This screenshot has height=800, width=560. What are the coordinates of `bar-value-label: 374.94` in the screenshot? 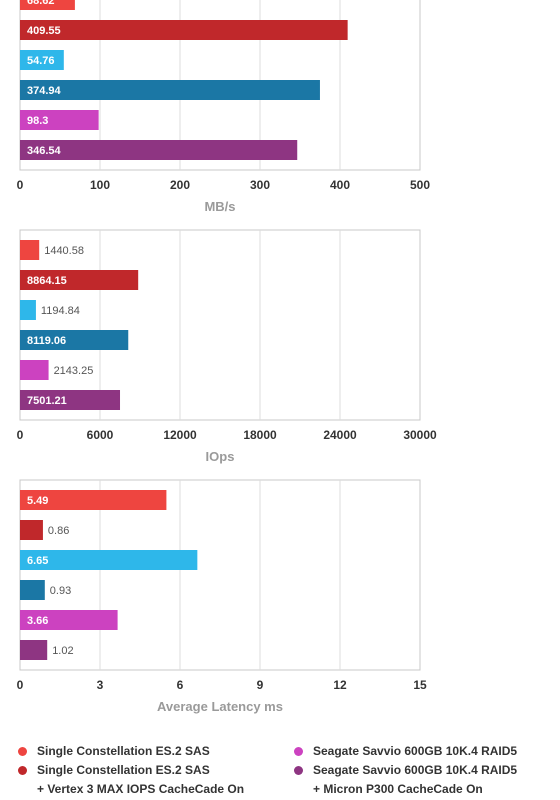 It's located at (44, 91).